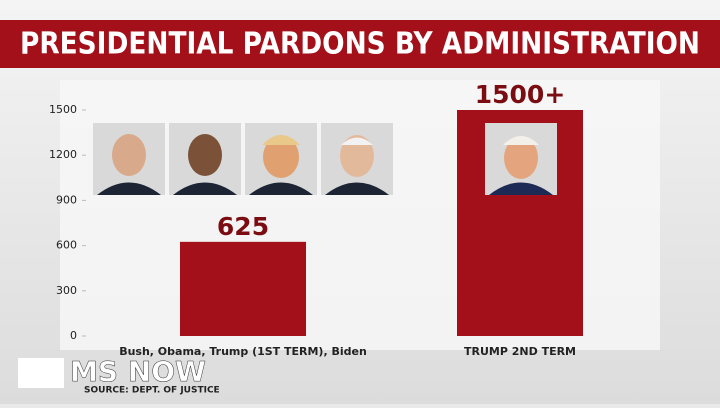 The height and width of the screenshot is (408, 720). I want to click on x-tick-label: TRUMP 2ND TERM, so click(520, 351).